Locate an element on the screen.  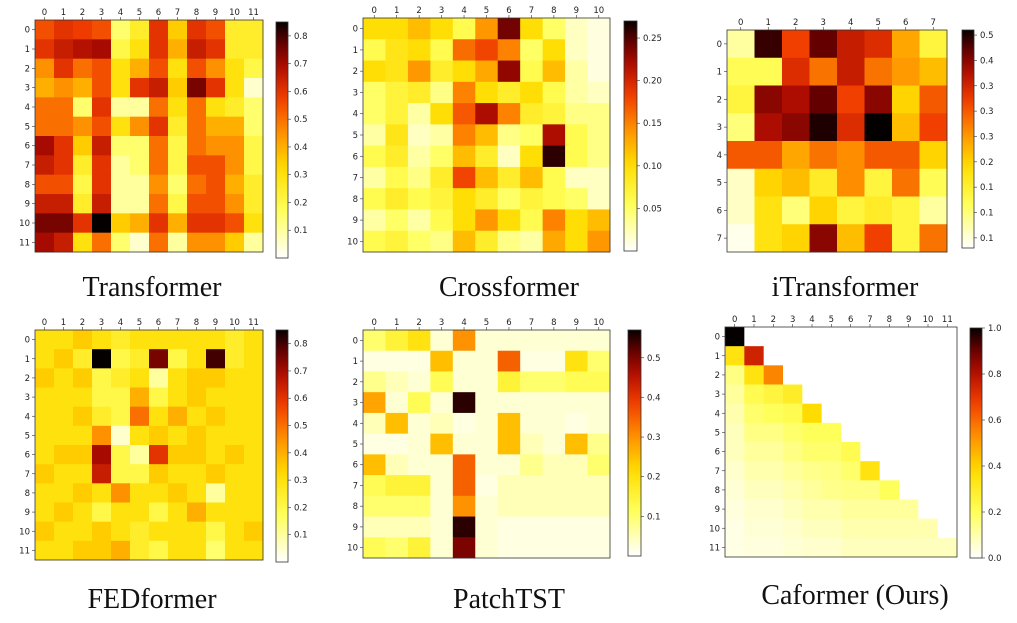
y-tick-label: 11 is located at coordinates (24, 243).